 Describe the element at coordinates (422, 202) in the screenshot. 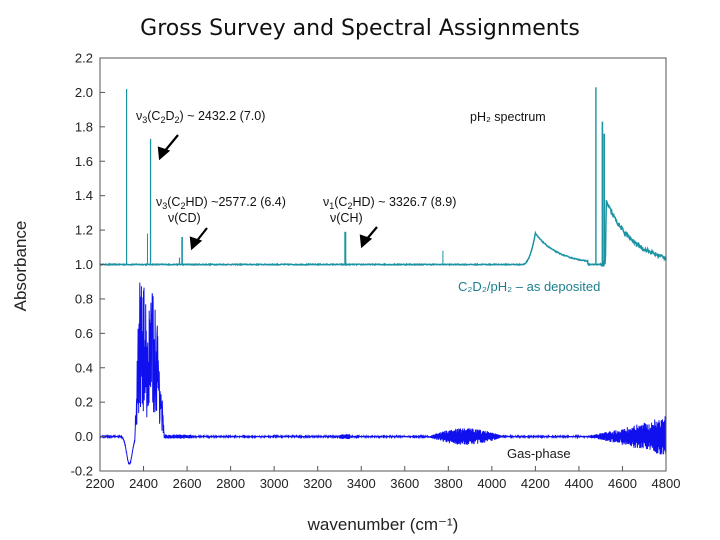

I see `annotation-v1-c2hd-value: 3326.7 (8.9)` at that location.